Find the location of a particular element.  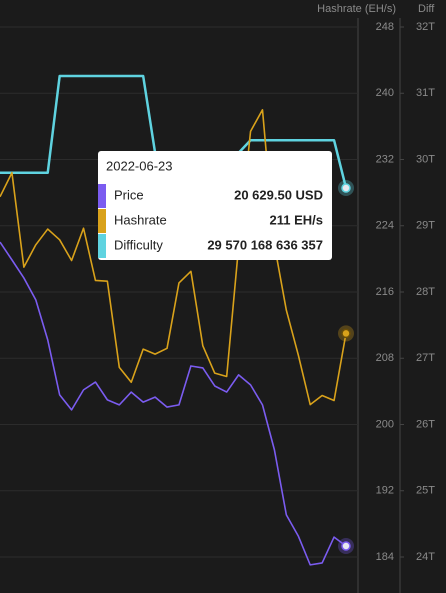

y-tick-label: 248 is located at coordinates (385, 27).